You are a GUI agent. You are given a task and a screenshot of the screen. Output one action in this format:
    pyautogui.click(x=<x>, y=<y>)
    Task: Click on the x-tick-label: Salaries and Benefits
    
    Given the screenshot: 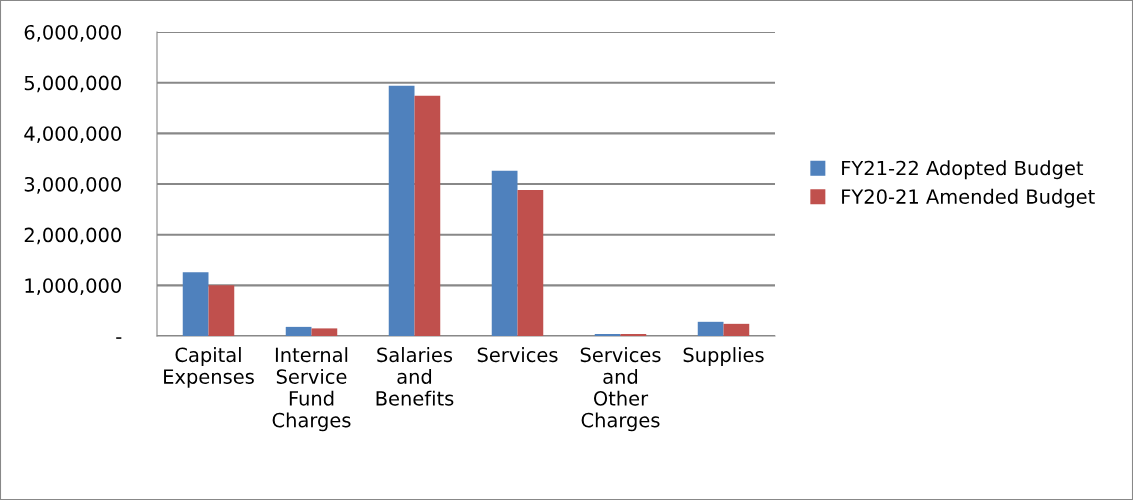 What is the action you would take?
    pyautogui.click(x=415, y=376)
    